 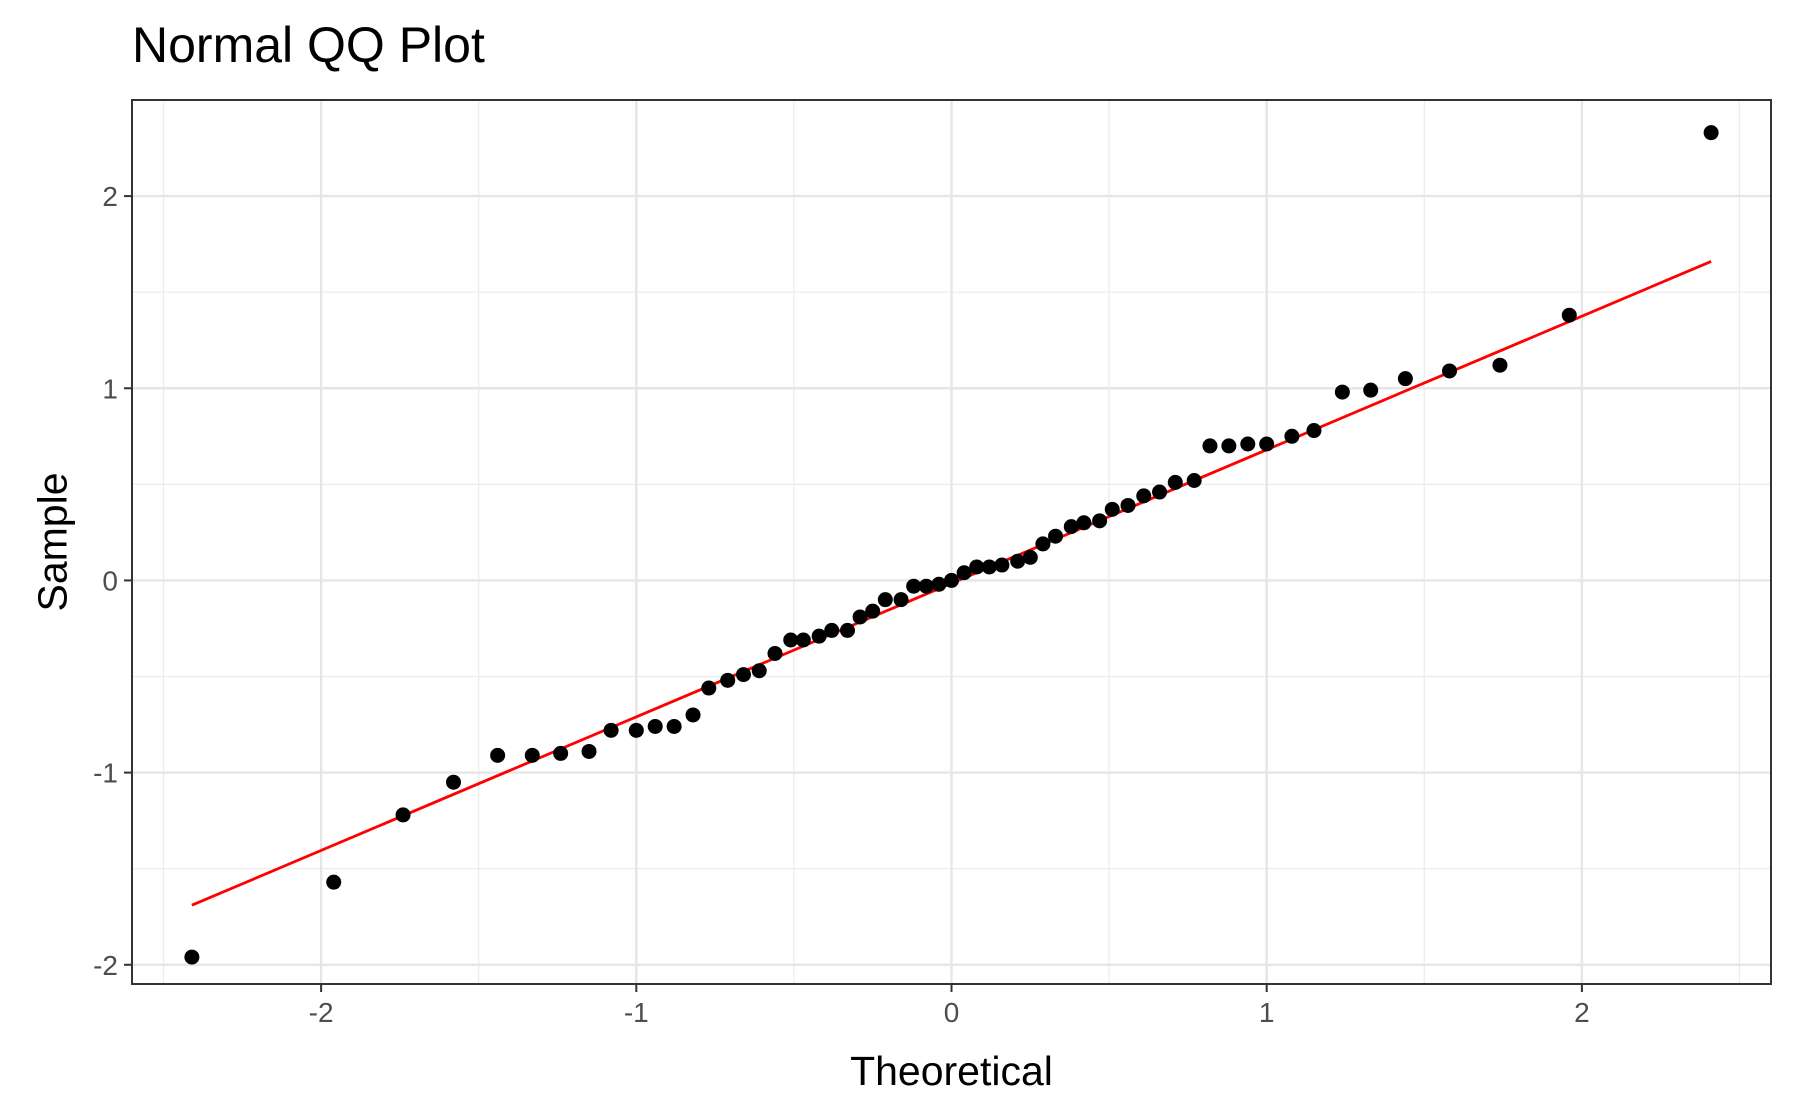 What do you see at coordinates (1267, 1012) in the screenshot?
I see `x-tick-label: 1` at bounding box center [1267, 1012].